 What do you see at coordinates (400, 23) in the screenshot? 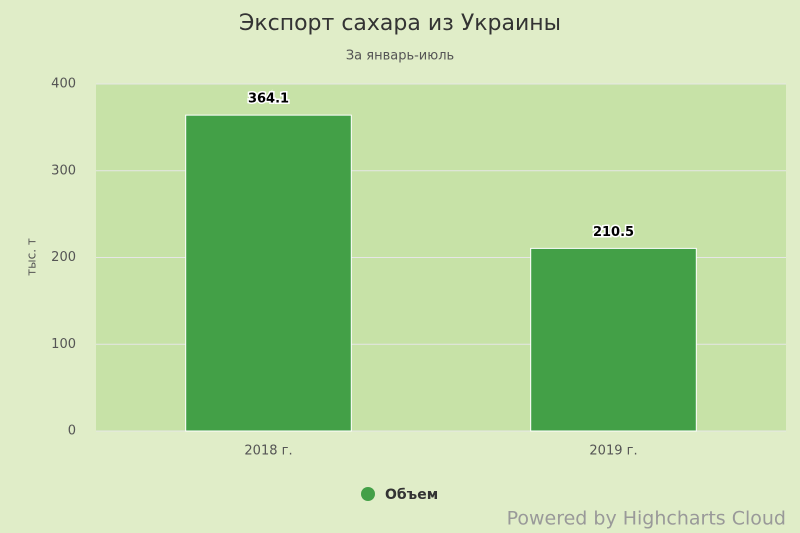
I see `chart-title: Экспорт сахара из Украины` at bounding box center [400, 23].